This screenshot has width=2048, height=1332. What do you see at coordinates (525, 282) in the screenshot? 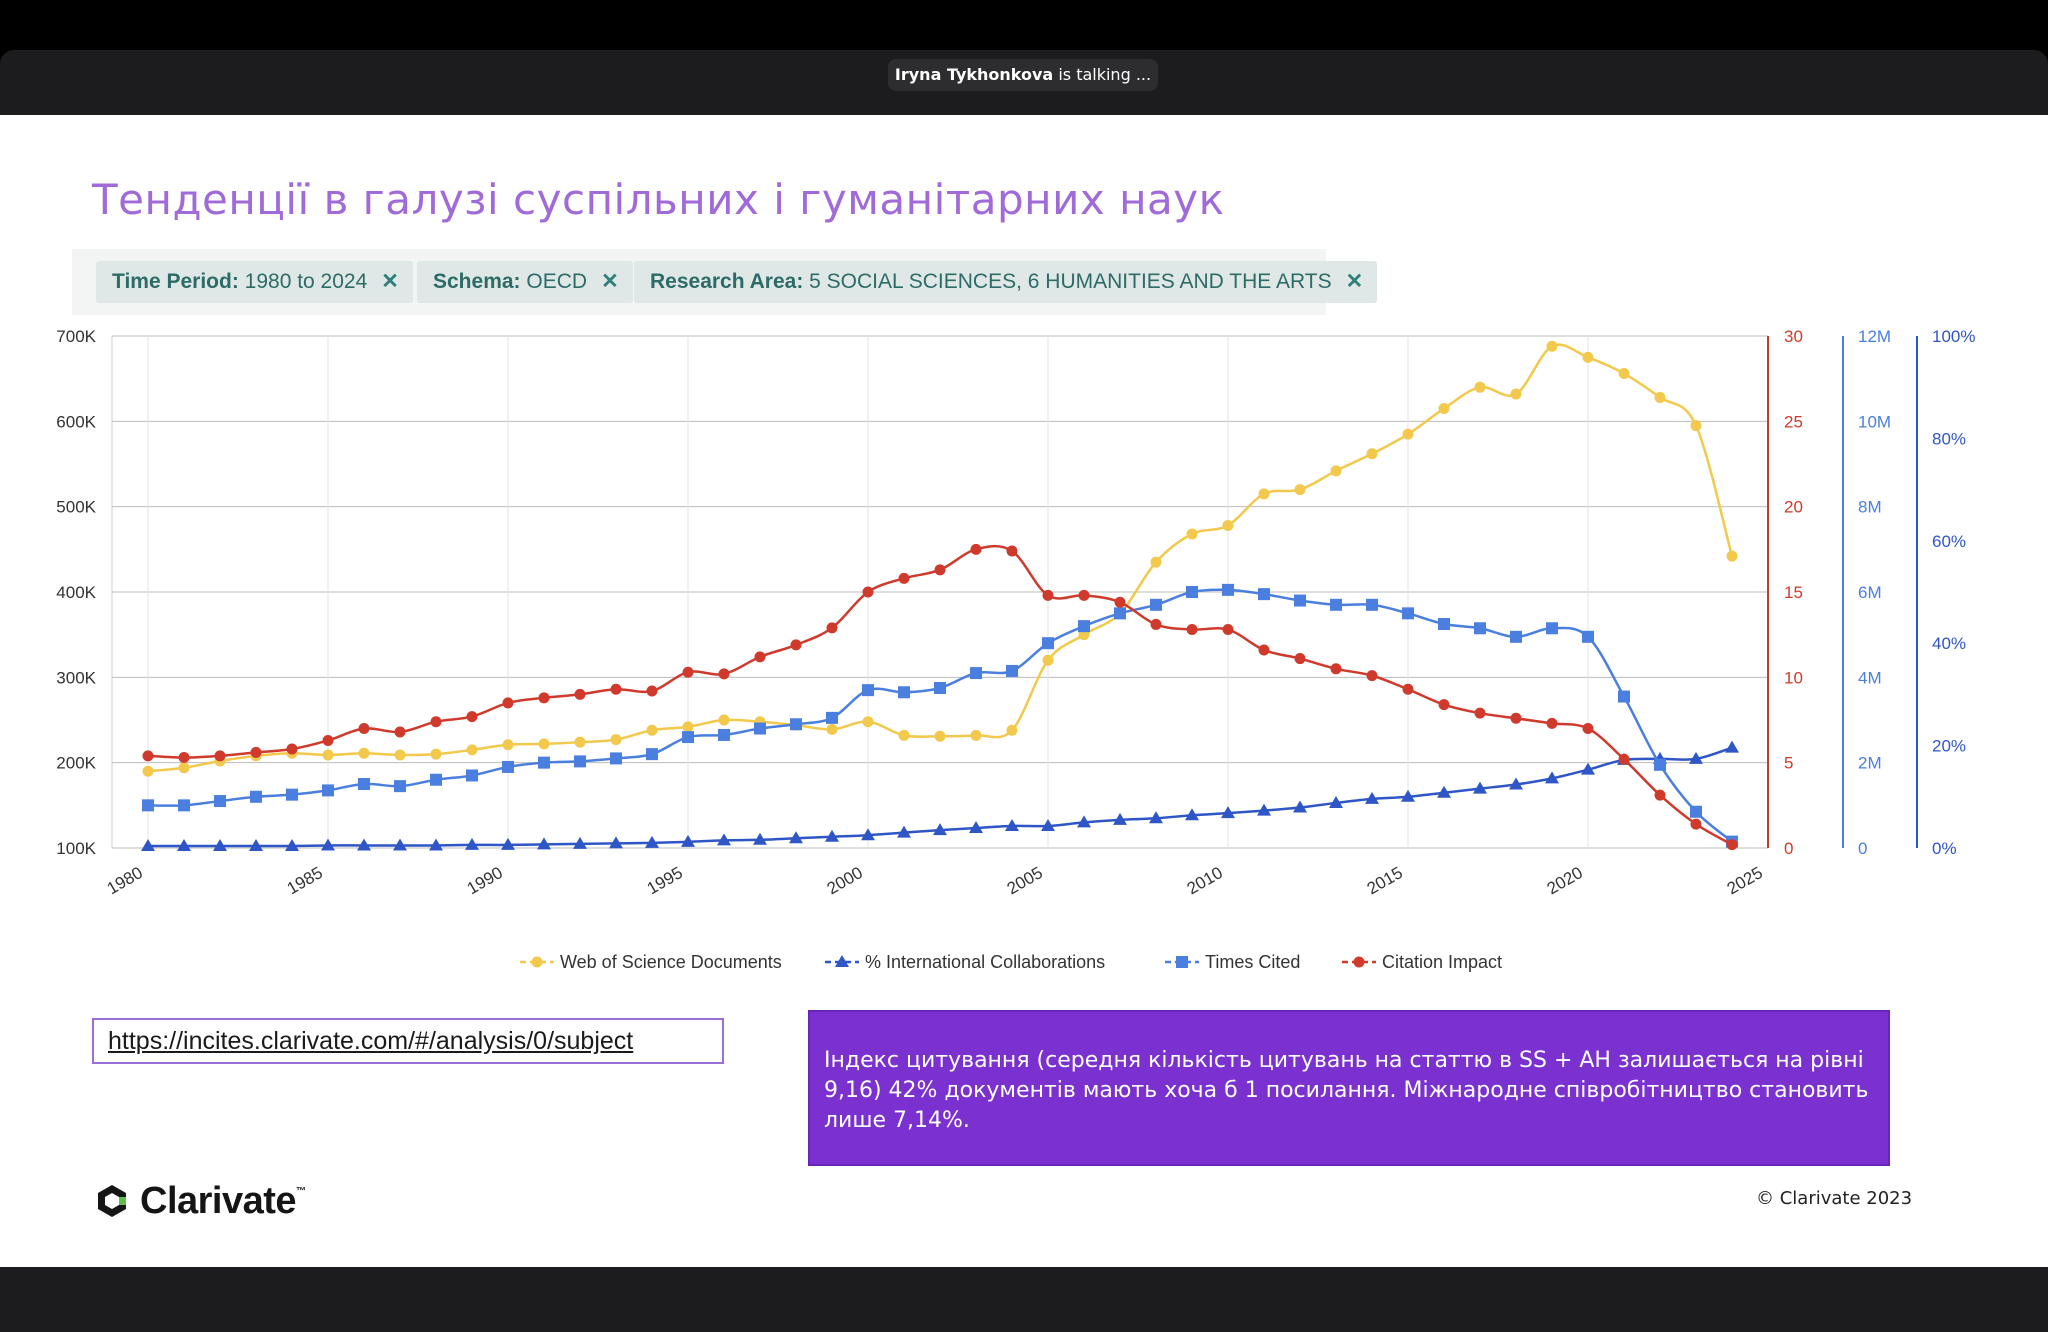
I see `filter-chip-schema: Schema: OECD ✕` at bounding box center [525, 282].